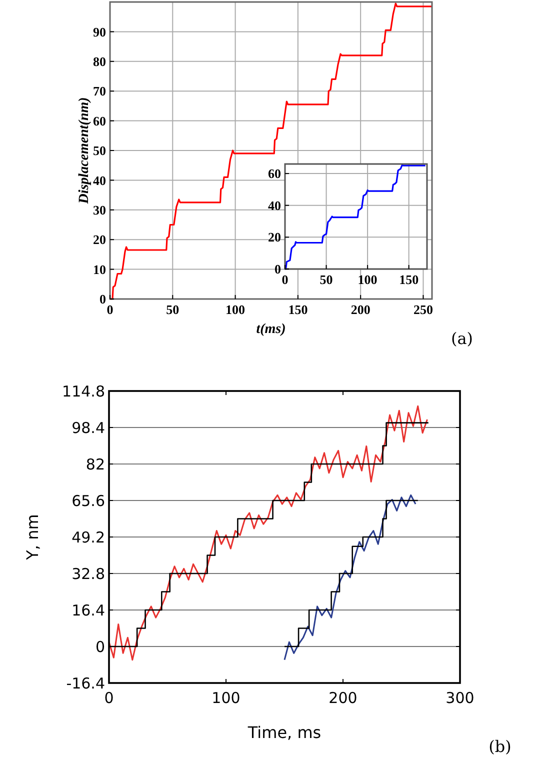 Image resolution: width=533 pixels, height=765 pixels. What do you see at coordinates (423, 309) in the screenshot?
I see `x-tick-label: 250` at bounding box center [423, 309].